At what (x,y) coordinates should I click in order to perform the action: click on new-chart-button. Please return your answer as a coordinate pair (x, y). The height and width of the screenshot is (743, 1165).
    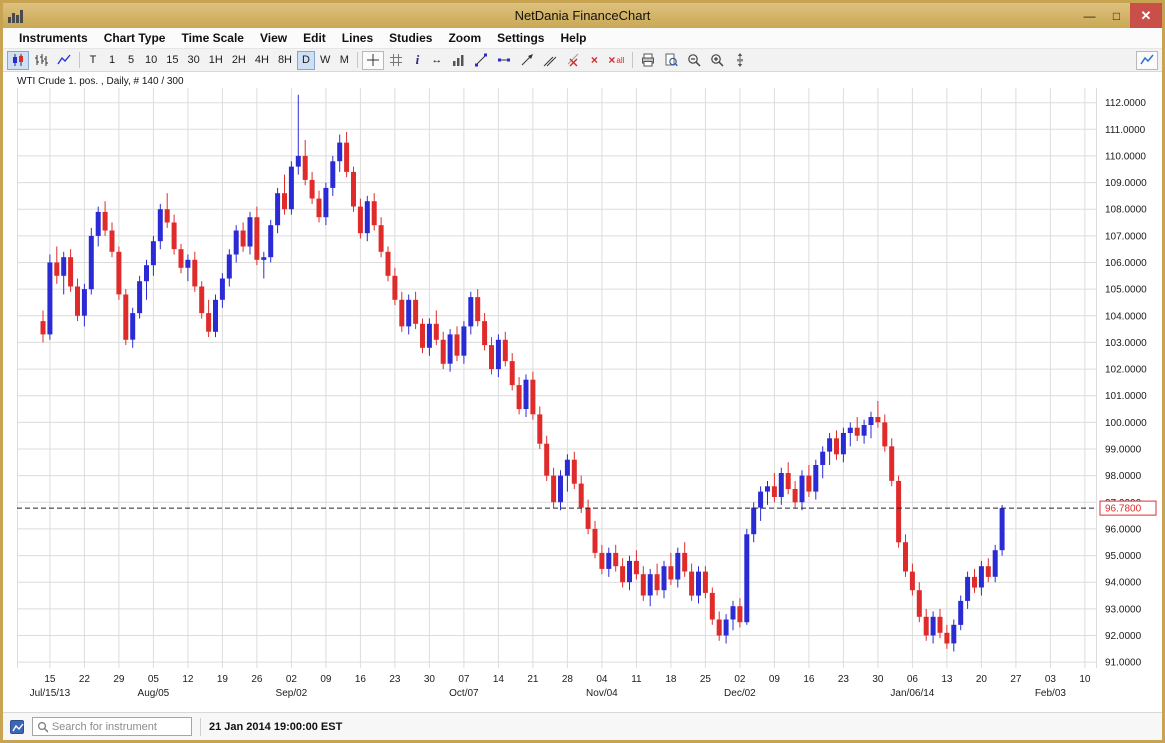
    Looking at the image, I should click on (1147, 60).